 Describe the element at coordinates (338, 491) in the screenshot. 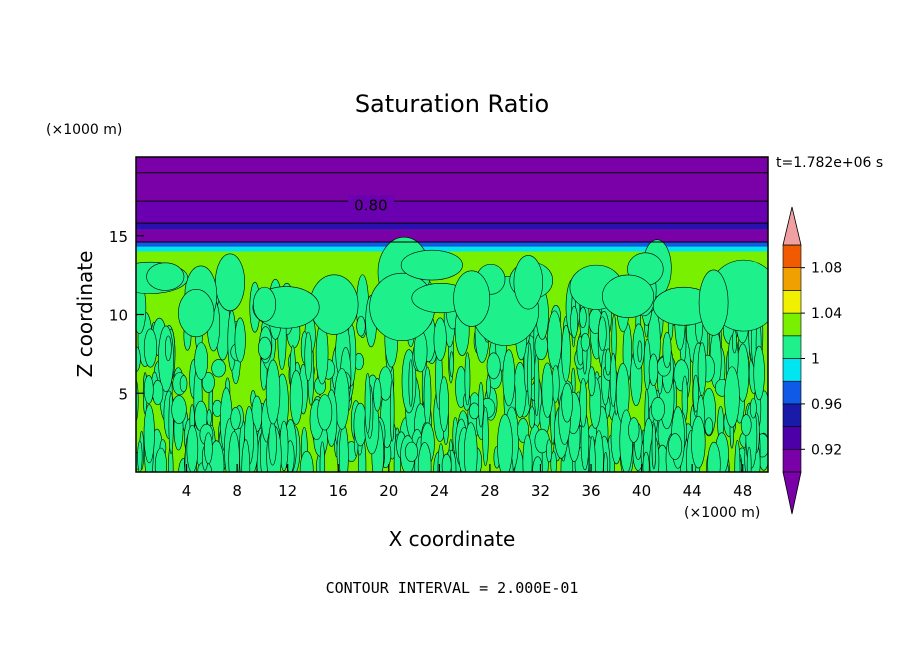

I see `x-tick-label: 16` at that location.